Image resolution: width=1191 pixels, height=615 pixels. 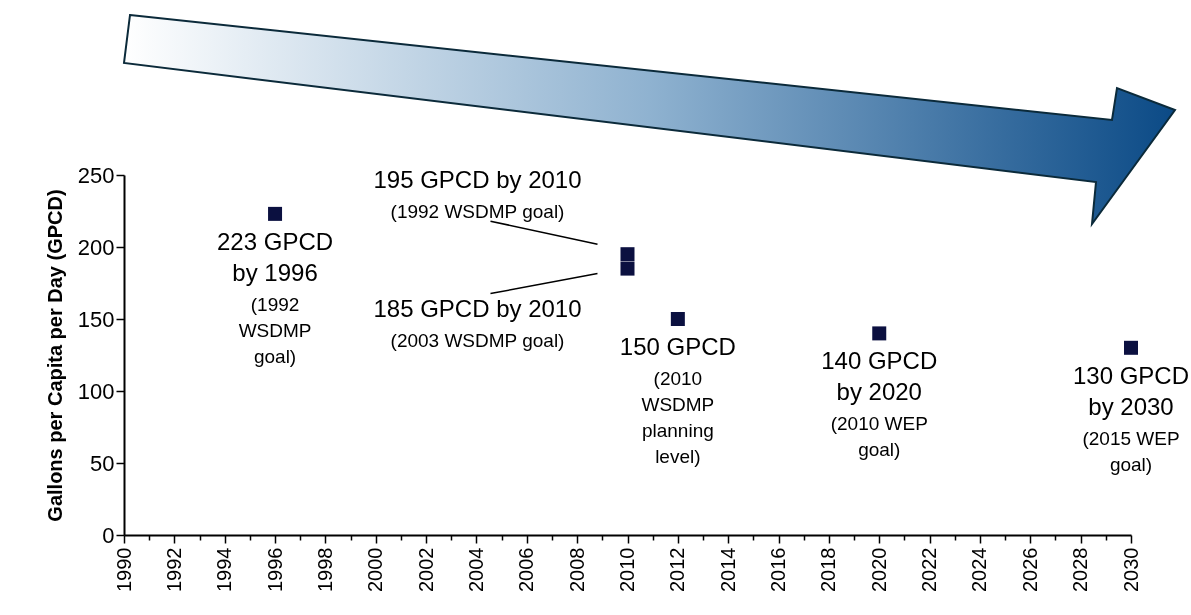 What do you see at coordinates (778, 569) in the screenshot?
I see `x-tick-label: 2016` at bounding box center [778, 569].